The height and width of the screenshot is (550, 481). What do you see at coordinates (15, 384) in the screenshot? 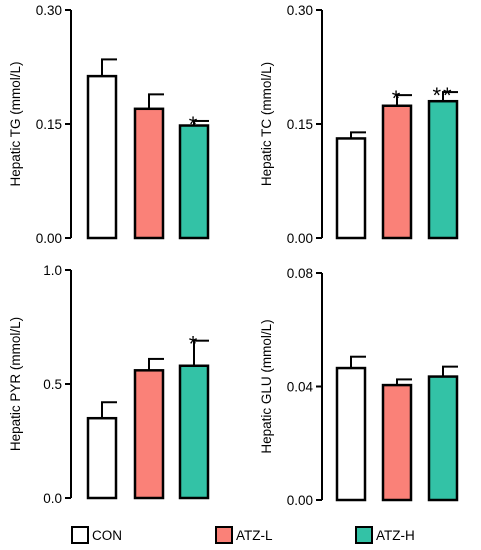
I see `y-axis-label: Hepatic PYR (mmol/L)` at bounding box center [15, 384].